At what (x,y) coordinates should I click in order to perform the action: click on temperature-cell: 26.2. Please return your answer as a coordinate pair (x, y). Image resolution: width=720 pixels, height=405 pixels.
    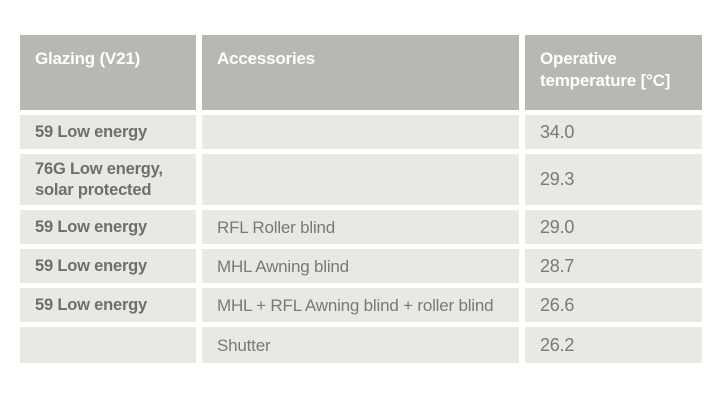
    Looking at the image, I should click on (613, 345).